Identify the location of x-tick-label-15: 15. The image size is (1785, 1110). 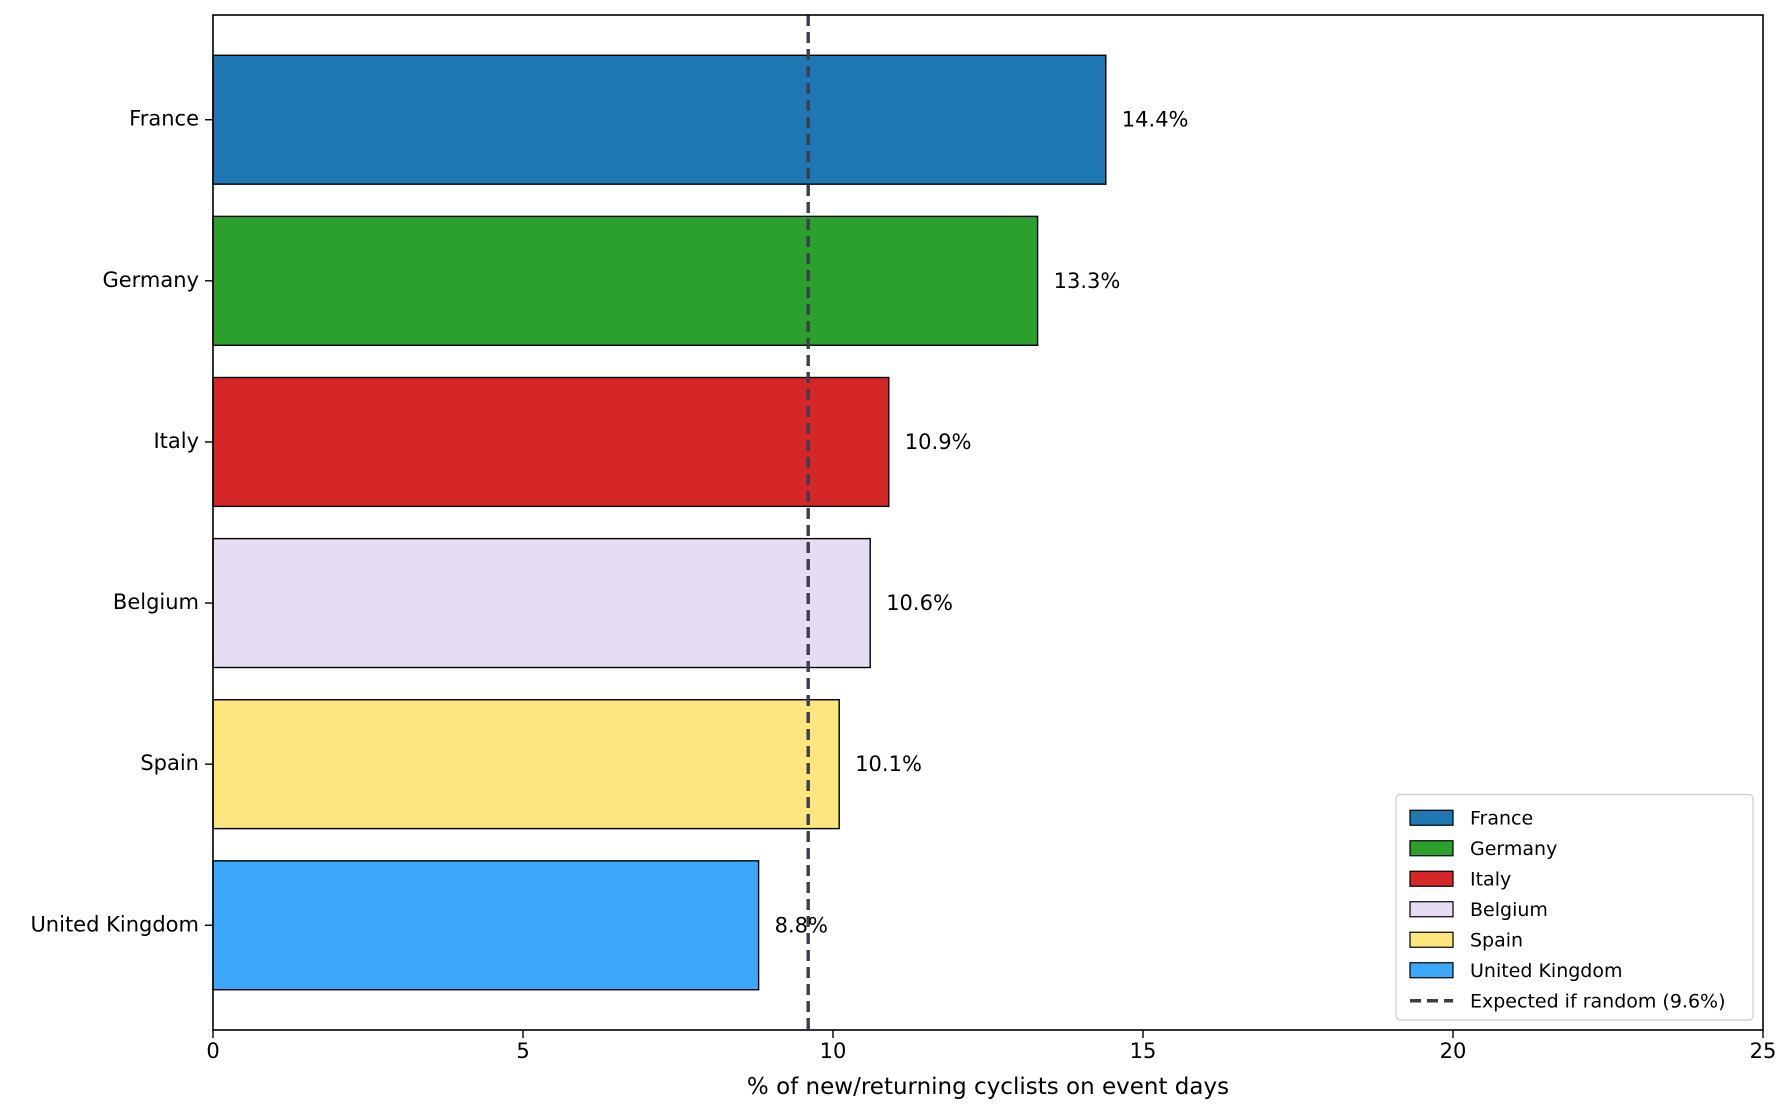
(1143, 1051).